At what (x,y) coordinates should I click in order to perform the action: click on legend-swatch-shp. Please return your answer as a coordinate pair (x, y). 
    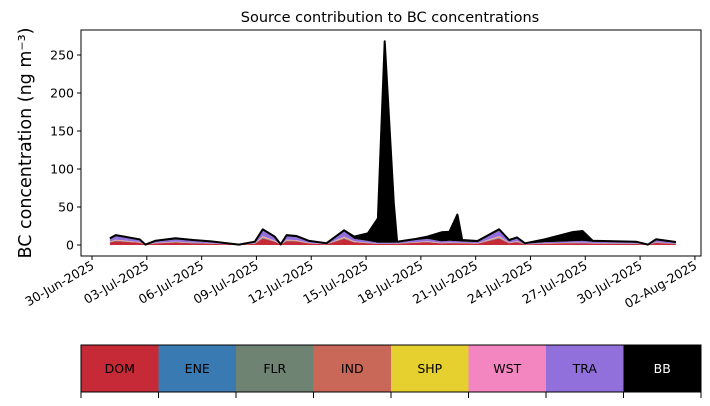
    Looking at the image, I should click on (430, 368).